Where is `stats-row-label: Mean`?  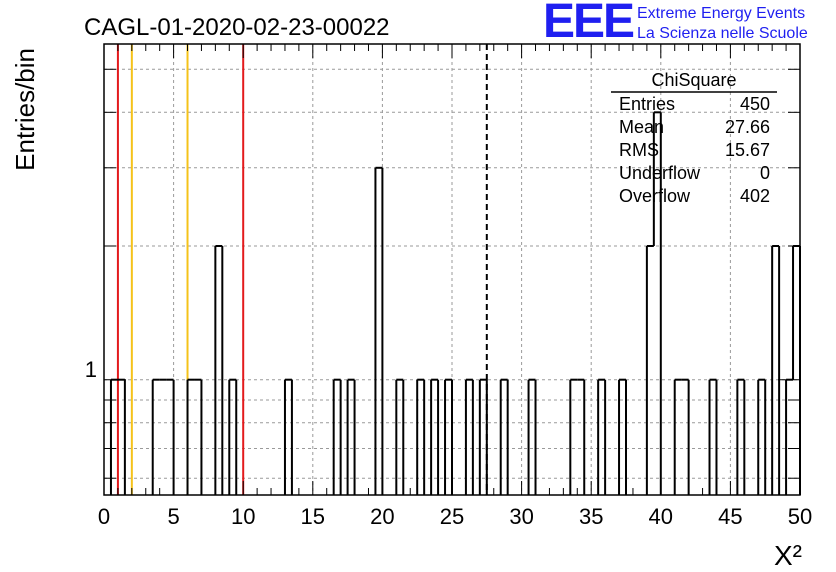 stats-row-label: Mean is located at coordinates (641, 127).